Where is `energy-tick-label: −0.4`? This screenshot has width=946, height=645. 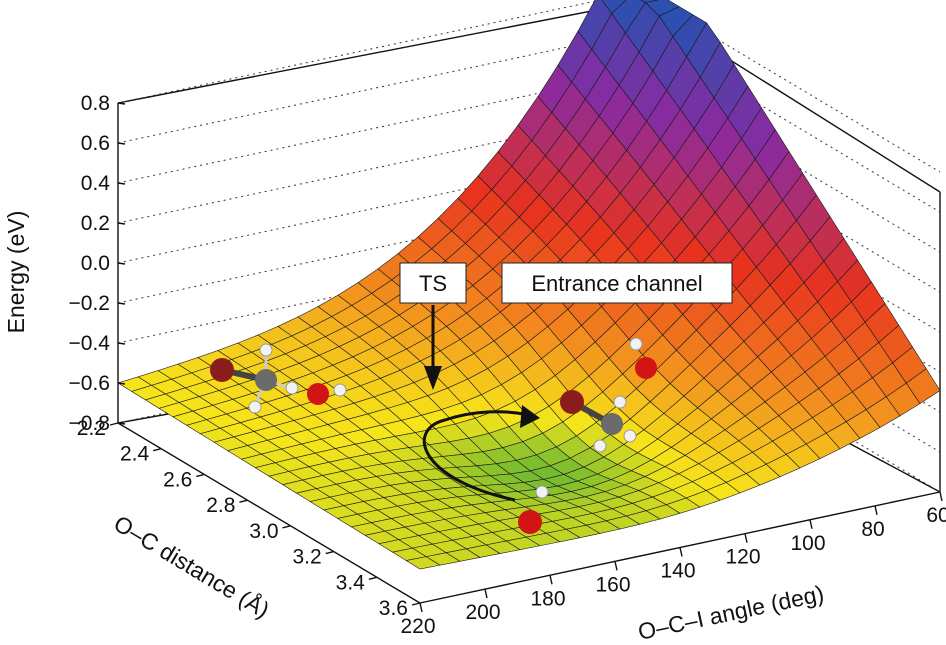
energy-tick-label: −0.4 is located at coordinates (90, 343).